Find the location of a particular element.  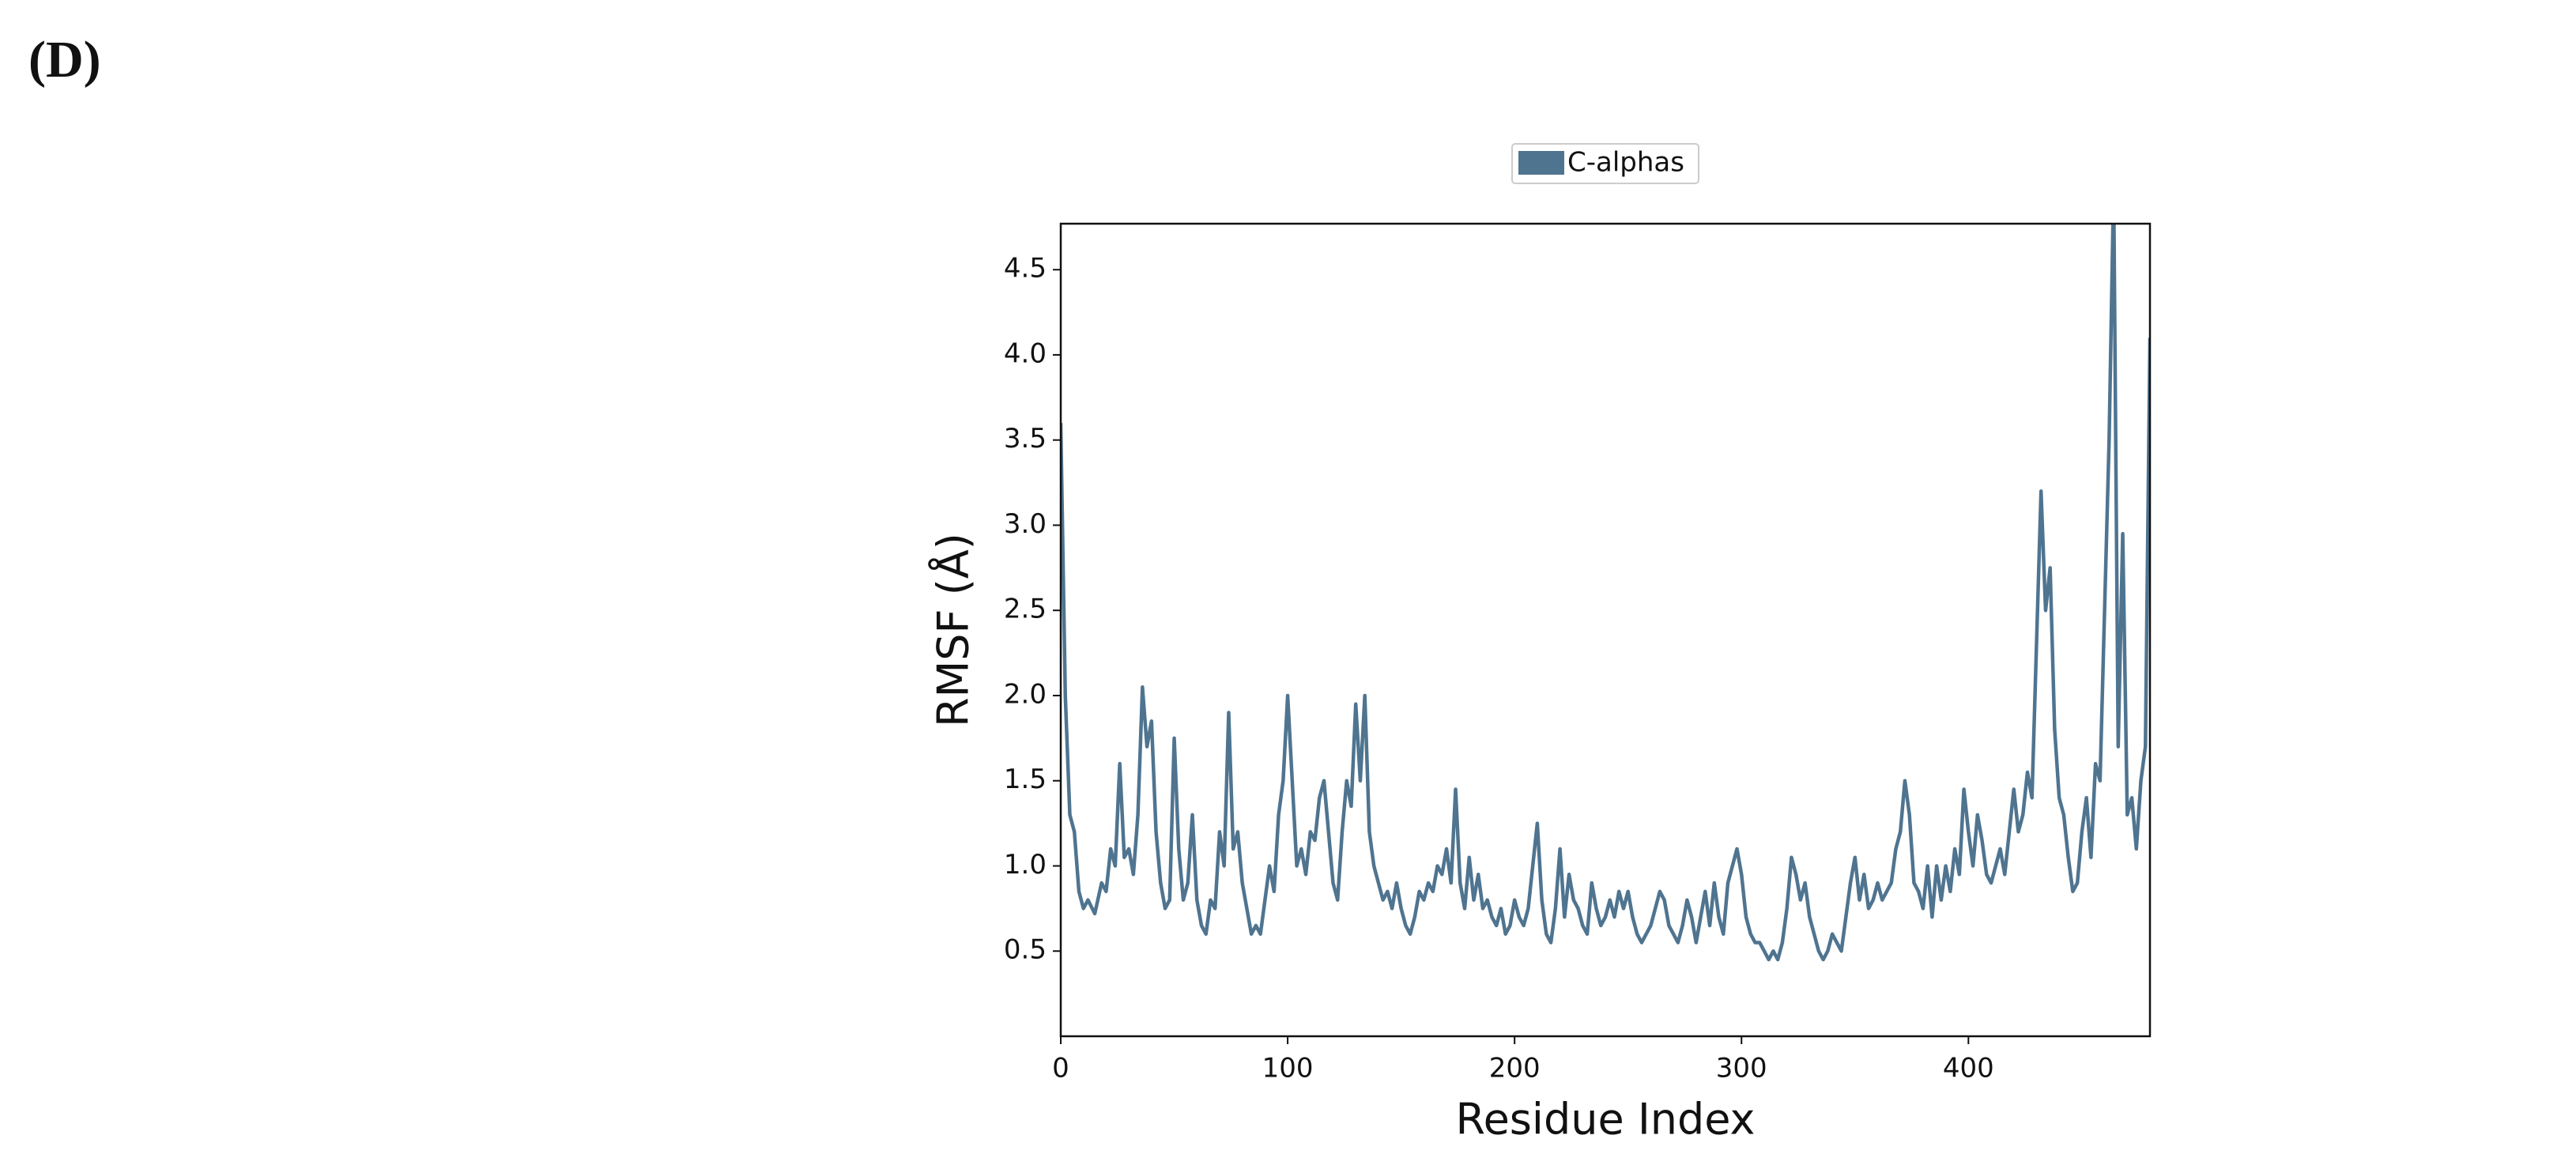

legend-label: C-alphas is located at coordinates (1625, 163).